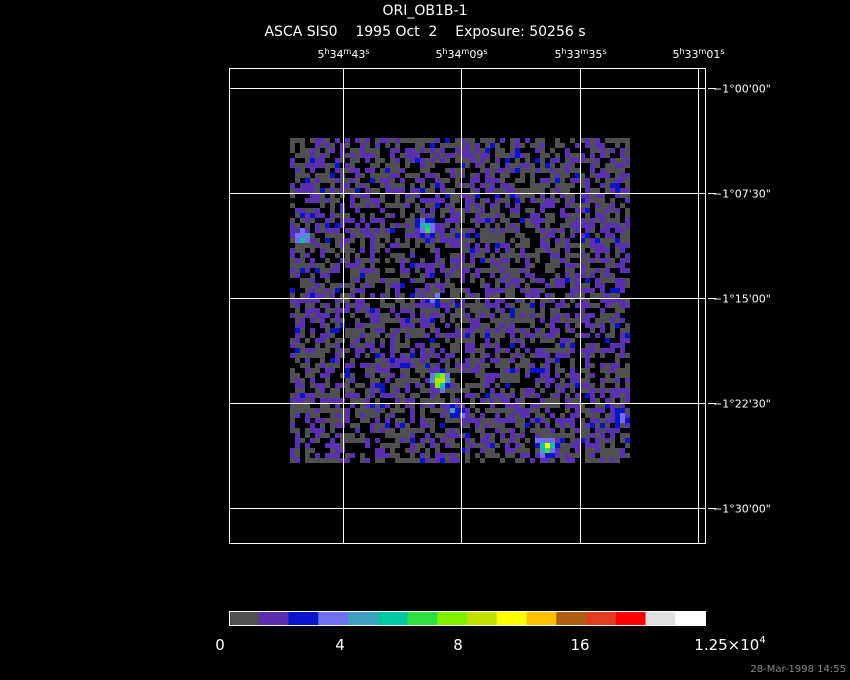  I want to click on ra-unit: s, so click(604, 51).